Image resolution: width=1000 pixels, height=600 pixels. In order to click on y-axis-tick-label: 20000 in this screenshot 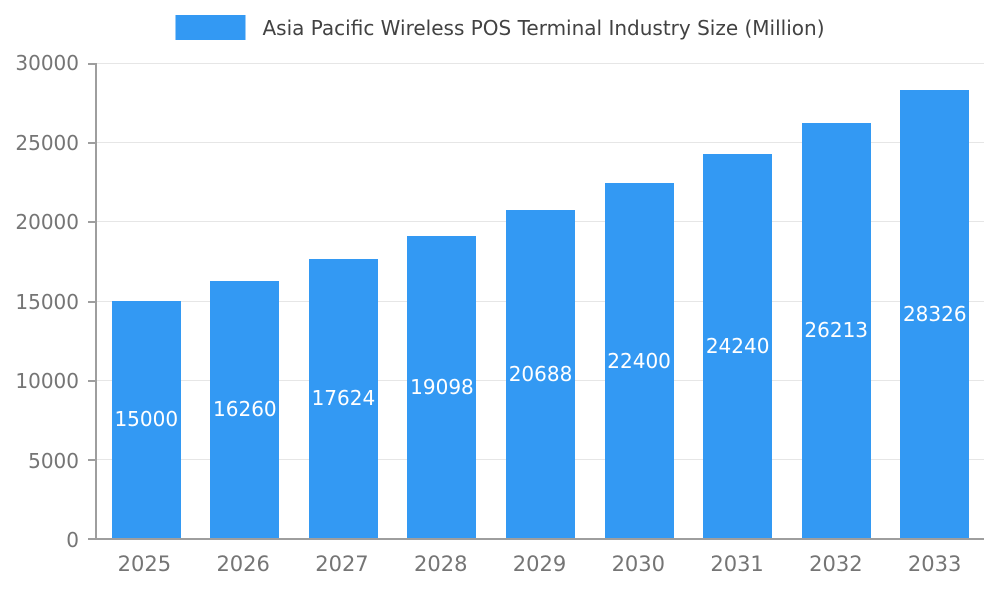, I will do `click(47, 222)`.